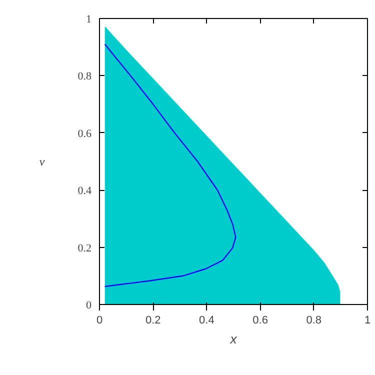  I want to click on y-tick-label: 1, so click(89, 20).